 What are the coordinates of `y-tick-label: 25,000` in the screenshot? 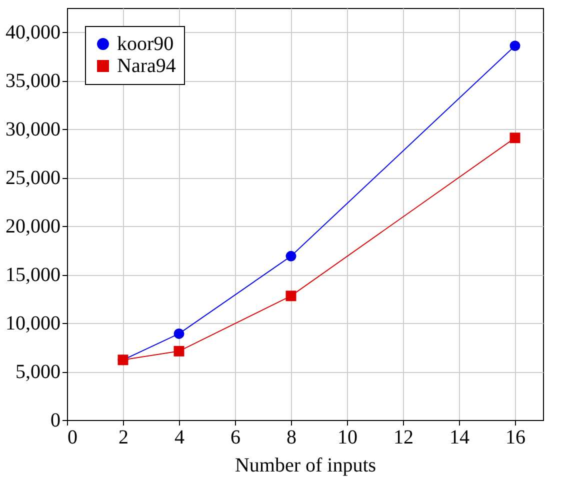 It's located at (33, 178).